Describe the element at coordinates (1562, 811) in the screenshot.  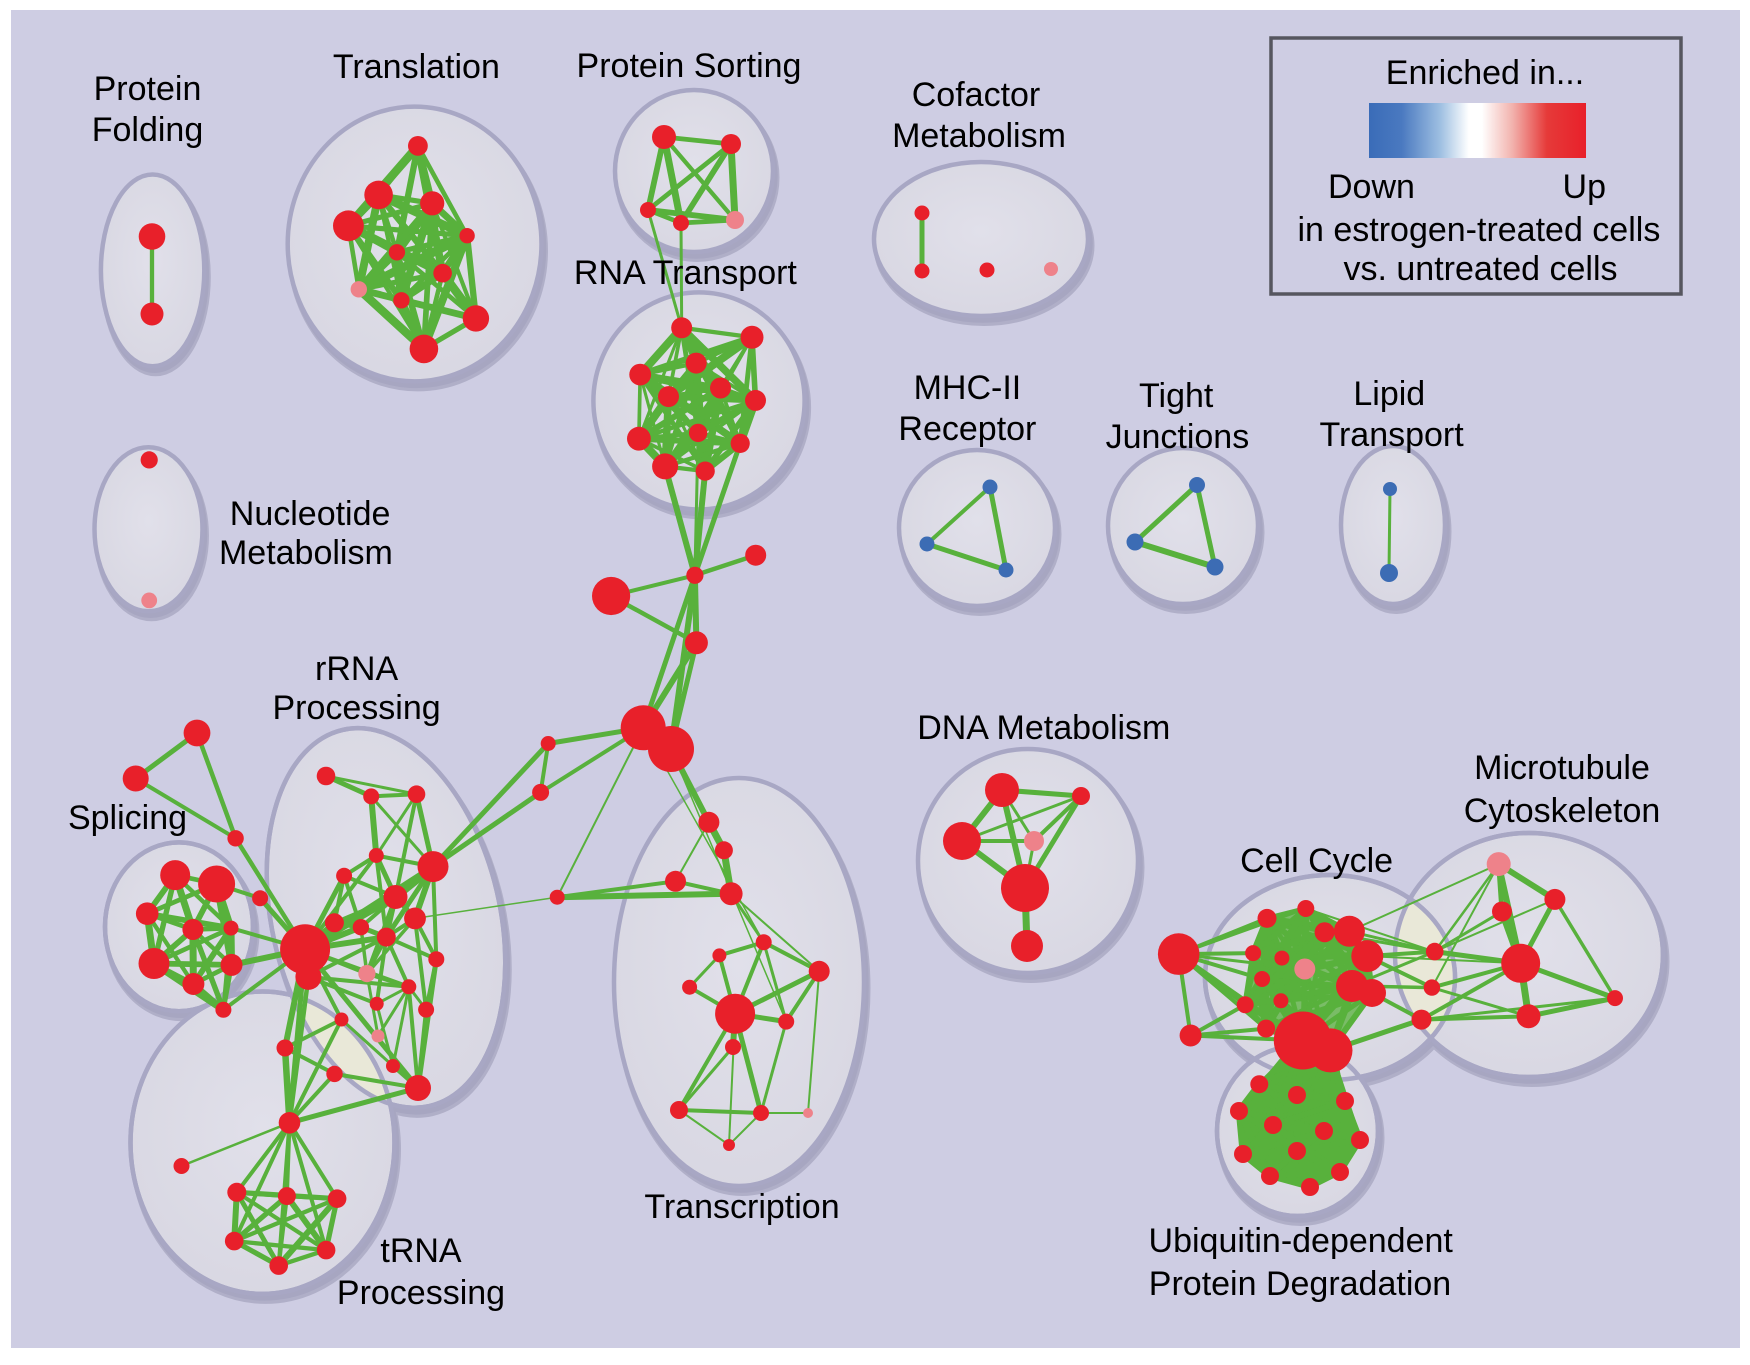
I see `svg-text: Cytoskeleton` at that location.